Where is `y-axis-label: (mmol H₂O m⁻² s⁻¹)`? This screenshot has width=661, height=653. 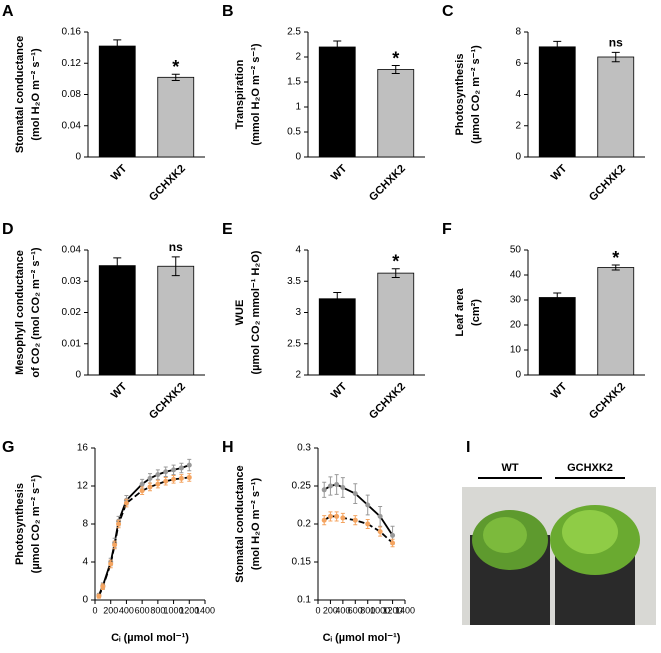
y-axis-label: (mmol H₂O m⁻² s⁻¹) is located at coordinates (256, 94).